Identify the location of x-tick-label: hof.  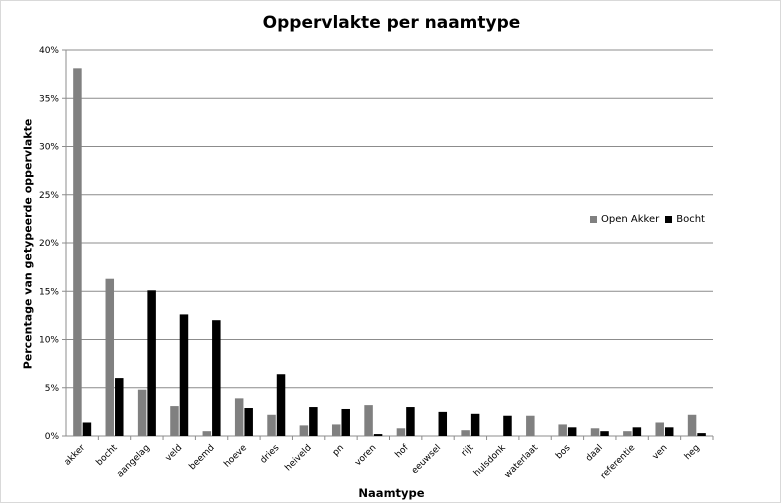
(403, 451).